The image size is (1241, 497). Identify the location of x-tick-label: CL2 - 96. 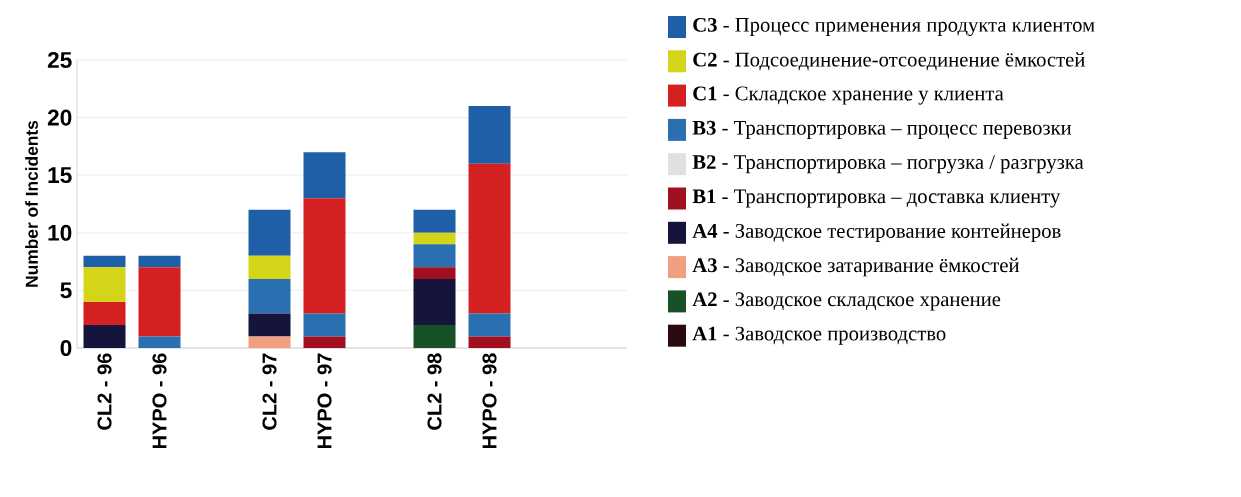
(104, 391).